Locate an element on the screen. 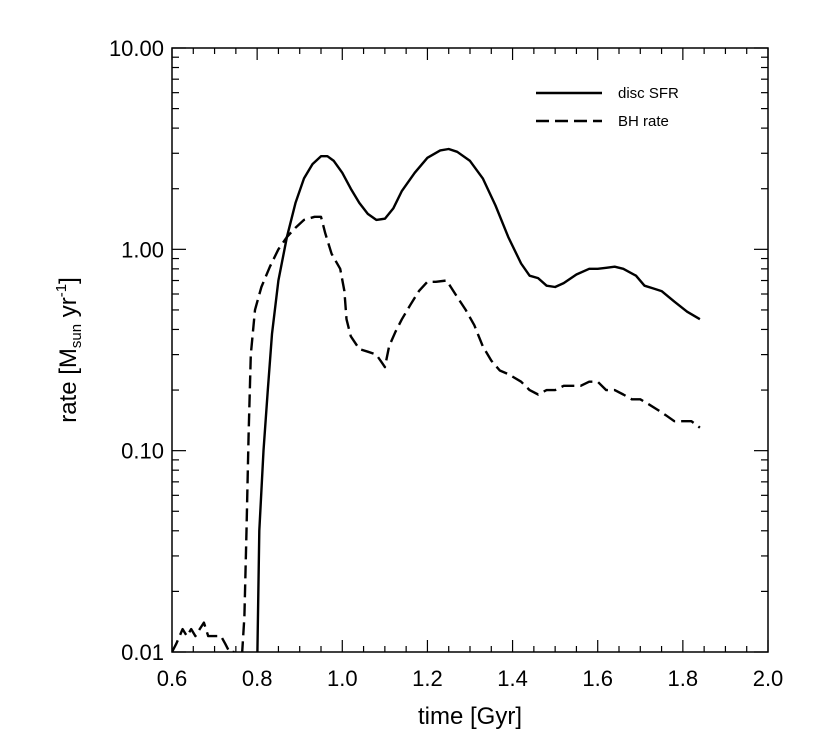 This screenshot has height=752, width=830. y-axis-title-suffix: ] is located at coordinates (68, 280).